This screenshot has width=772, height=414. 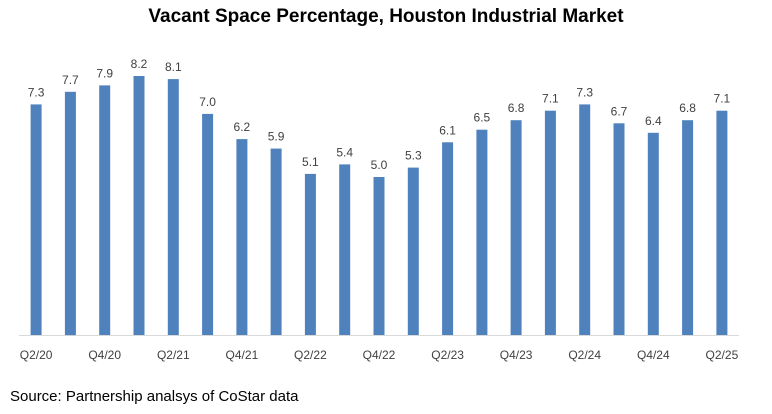 I want to click on data-label: 6.1, so click(x=447, y=130).